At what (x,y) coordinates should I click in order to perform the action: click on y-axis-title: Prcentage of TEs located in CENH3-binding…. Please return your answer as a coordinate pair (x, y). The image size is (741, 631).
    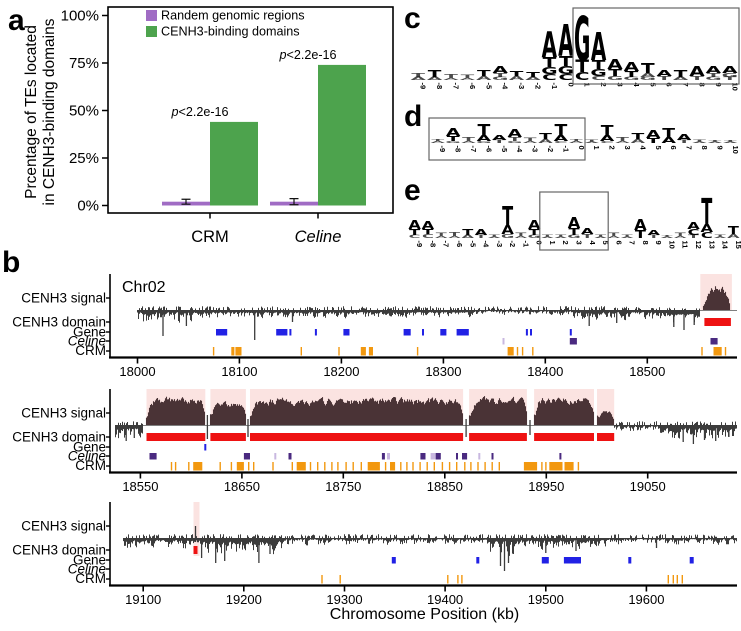
    Looking at the image, I should click on (40, 111).